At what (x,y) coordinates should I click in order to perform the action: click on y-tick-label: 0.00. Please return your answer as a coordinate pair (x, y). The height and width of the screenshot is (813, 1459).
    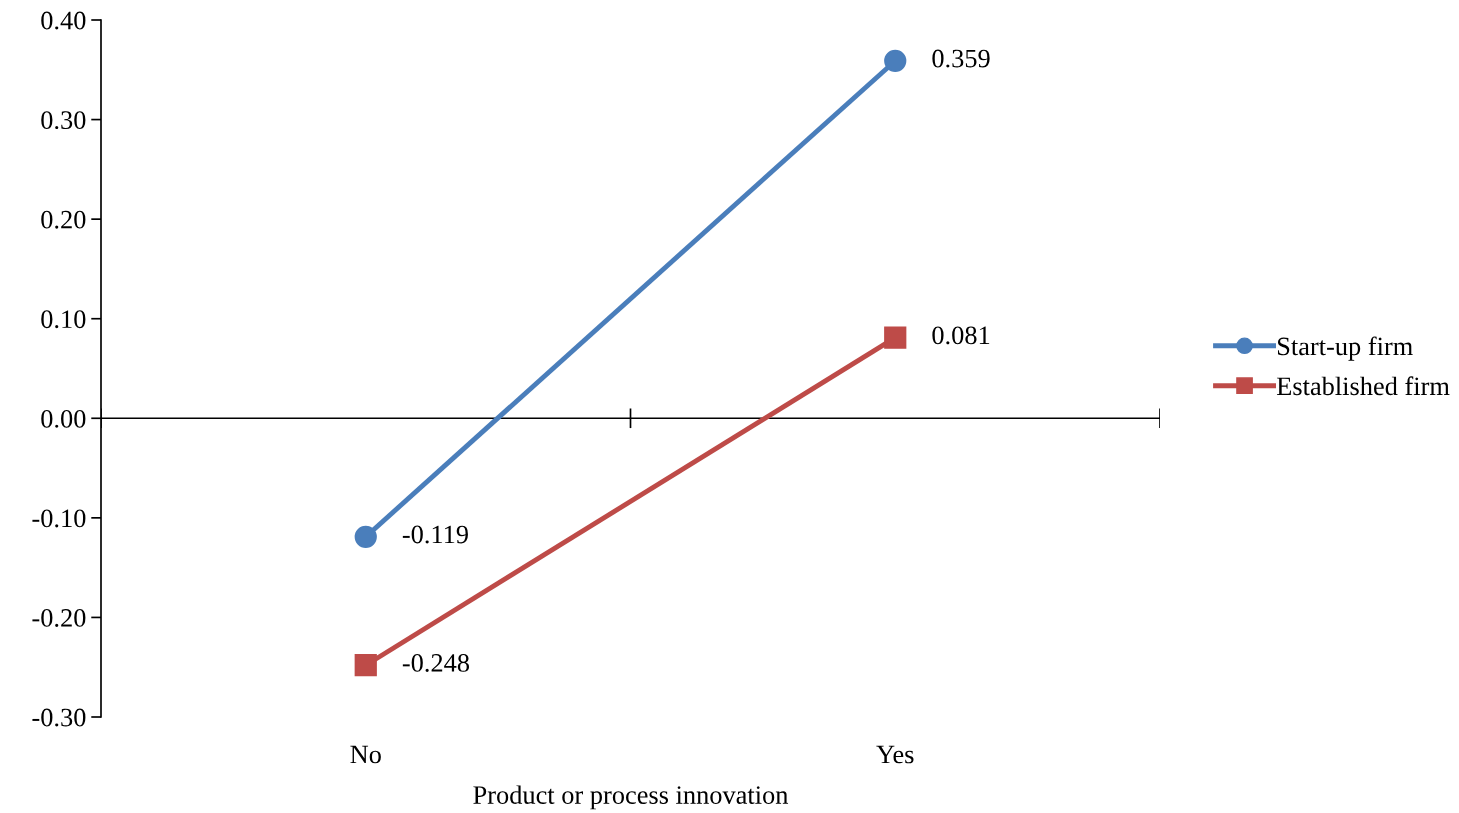
    Looking at the image, I should click on (63, 418).